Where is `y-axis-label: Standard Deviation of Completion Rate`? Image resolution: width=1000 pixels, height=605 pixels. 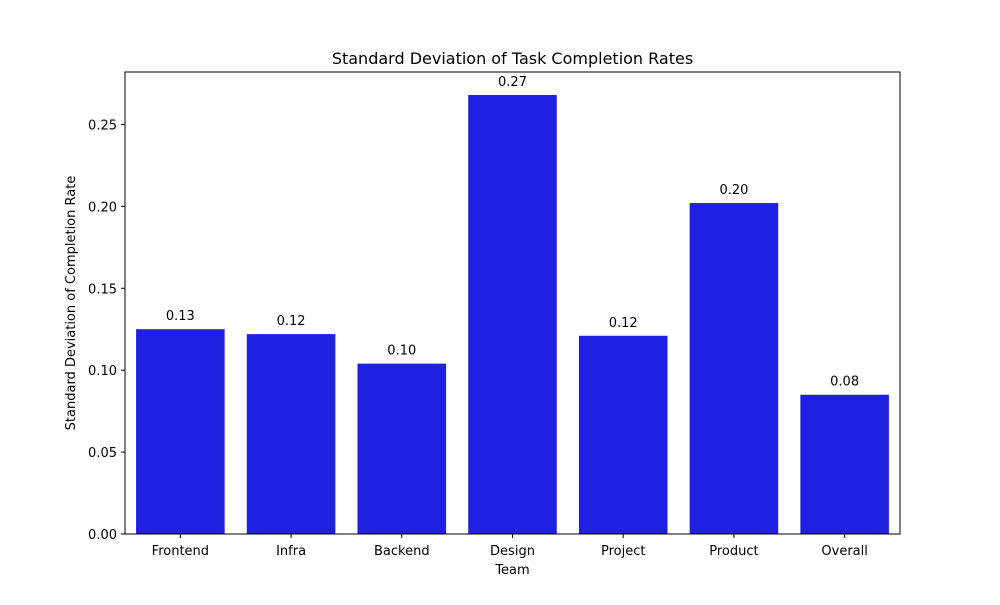
y-axis-label: Standard Deviation of Completion Rate is located at coordinates (71, 303).